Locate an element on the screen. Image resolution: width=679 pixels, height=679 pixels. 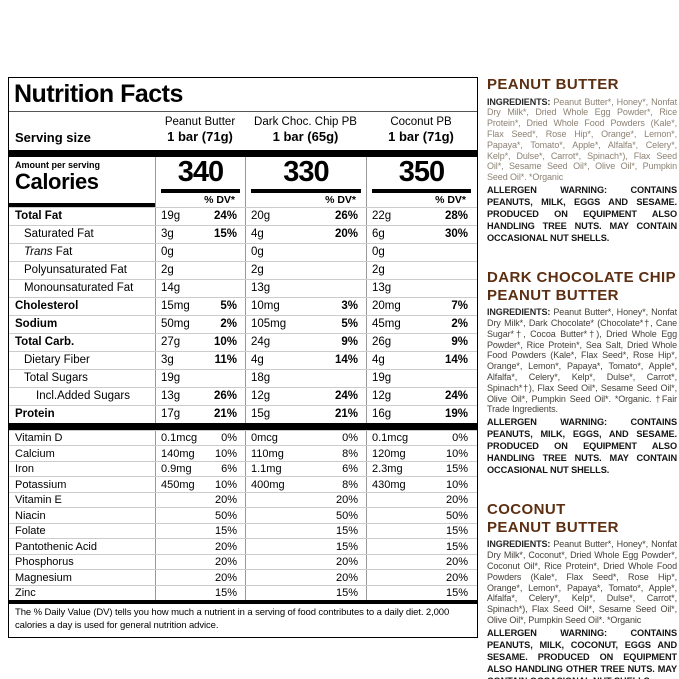
amount-per-serving-label: Amount per serving is located at coordinates (58, 164).